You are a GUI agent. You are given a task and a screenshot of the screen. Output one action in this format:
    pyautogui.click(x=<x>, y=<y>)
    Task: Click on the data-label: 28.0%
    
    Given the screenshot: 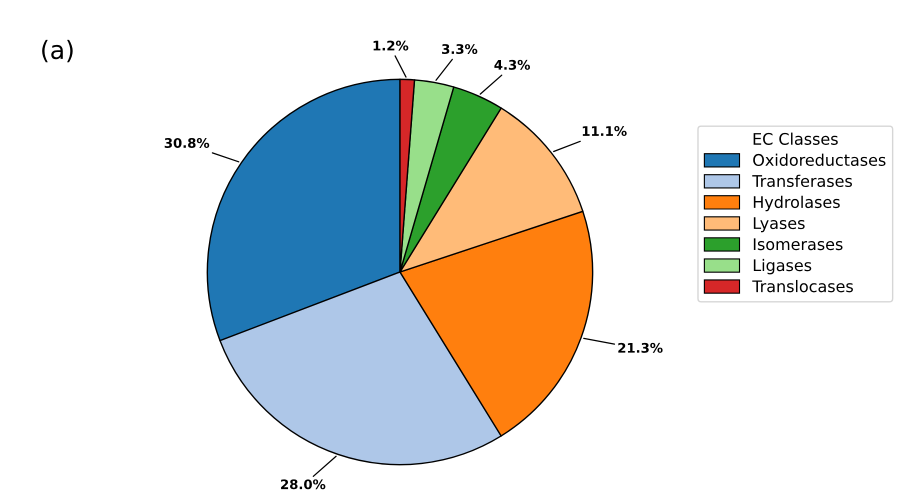 What is the action you would take?
    pyautogui.click(x=303, y=484)
    